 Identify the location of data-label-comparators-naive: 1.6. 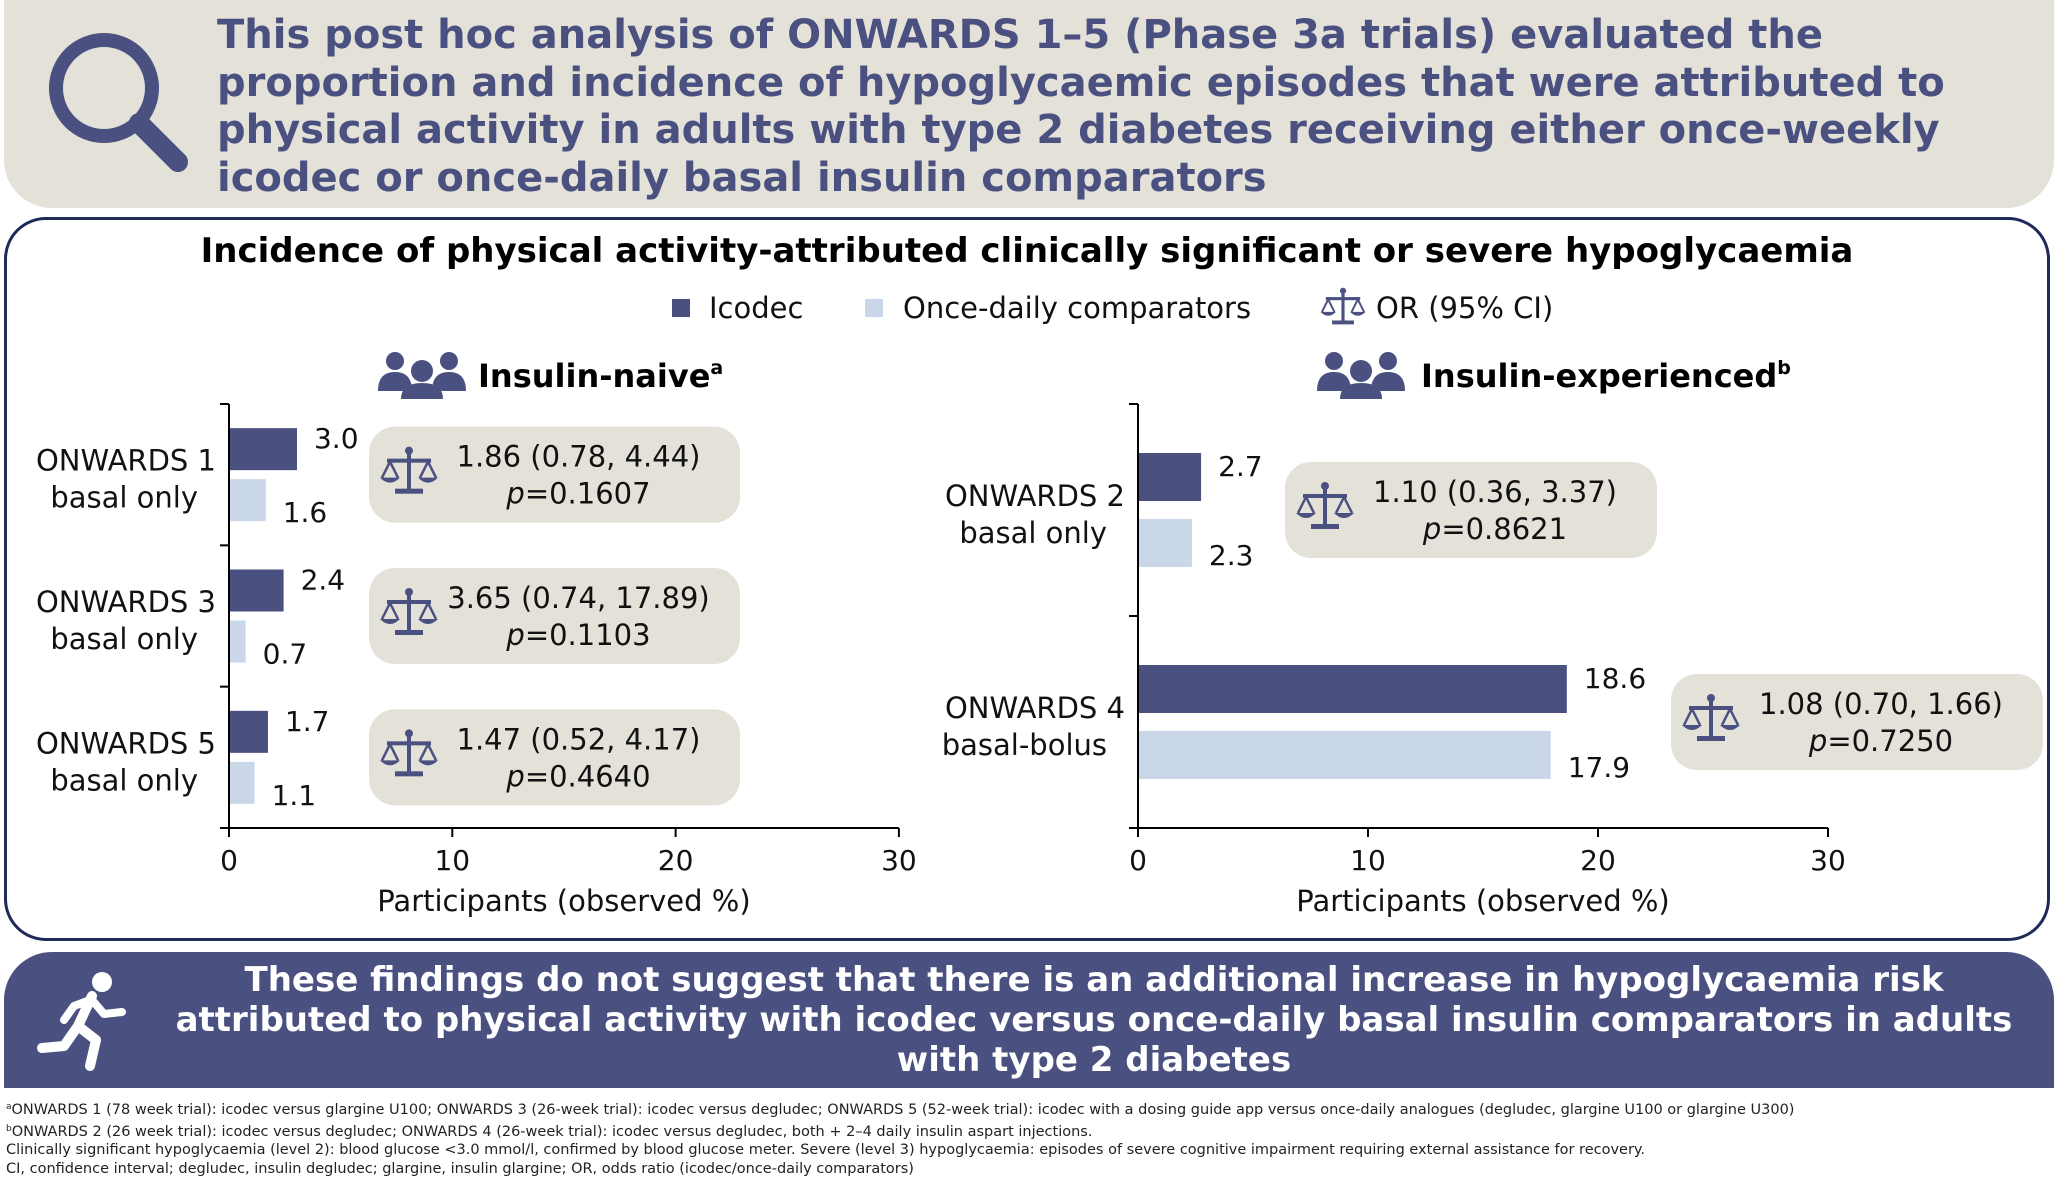
(305, 512).